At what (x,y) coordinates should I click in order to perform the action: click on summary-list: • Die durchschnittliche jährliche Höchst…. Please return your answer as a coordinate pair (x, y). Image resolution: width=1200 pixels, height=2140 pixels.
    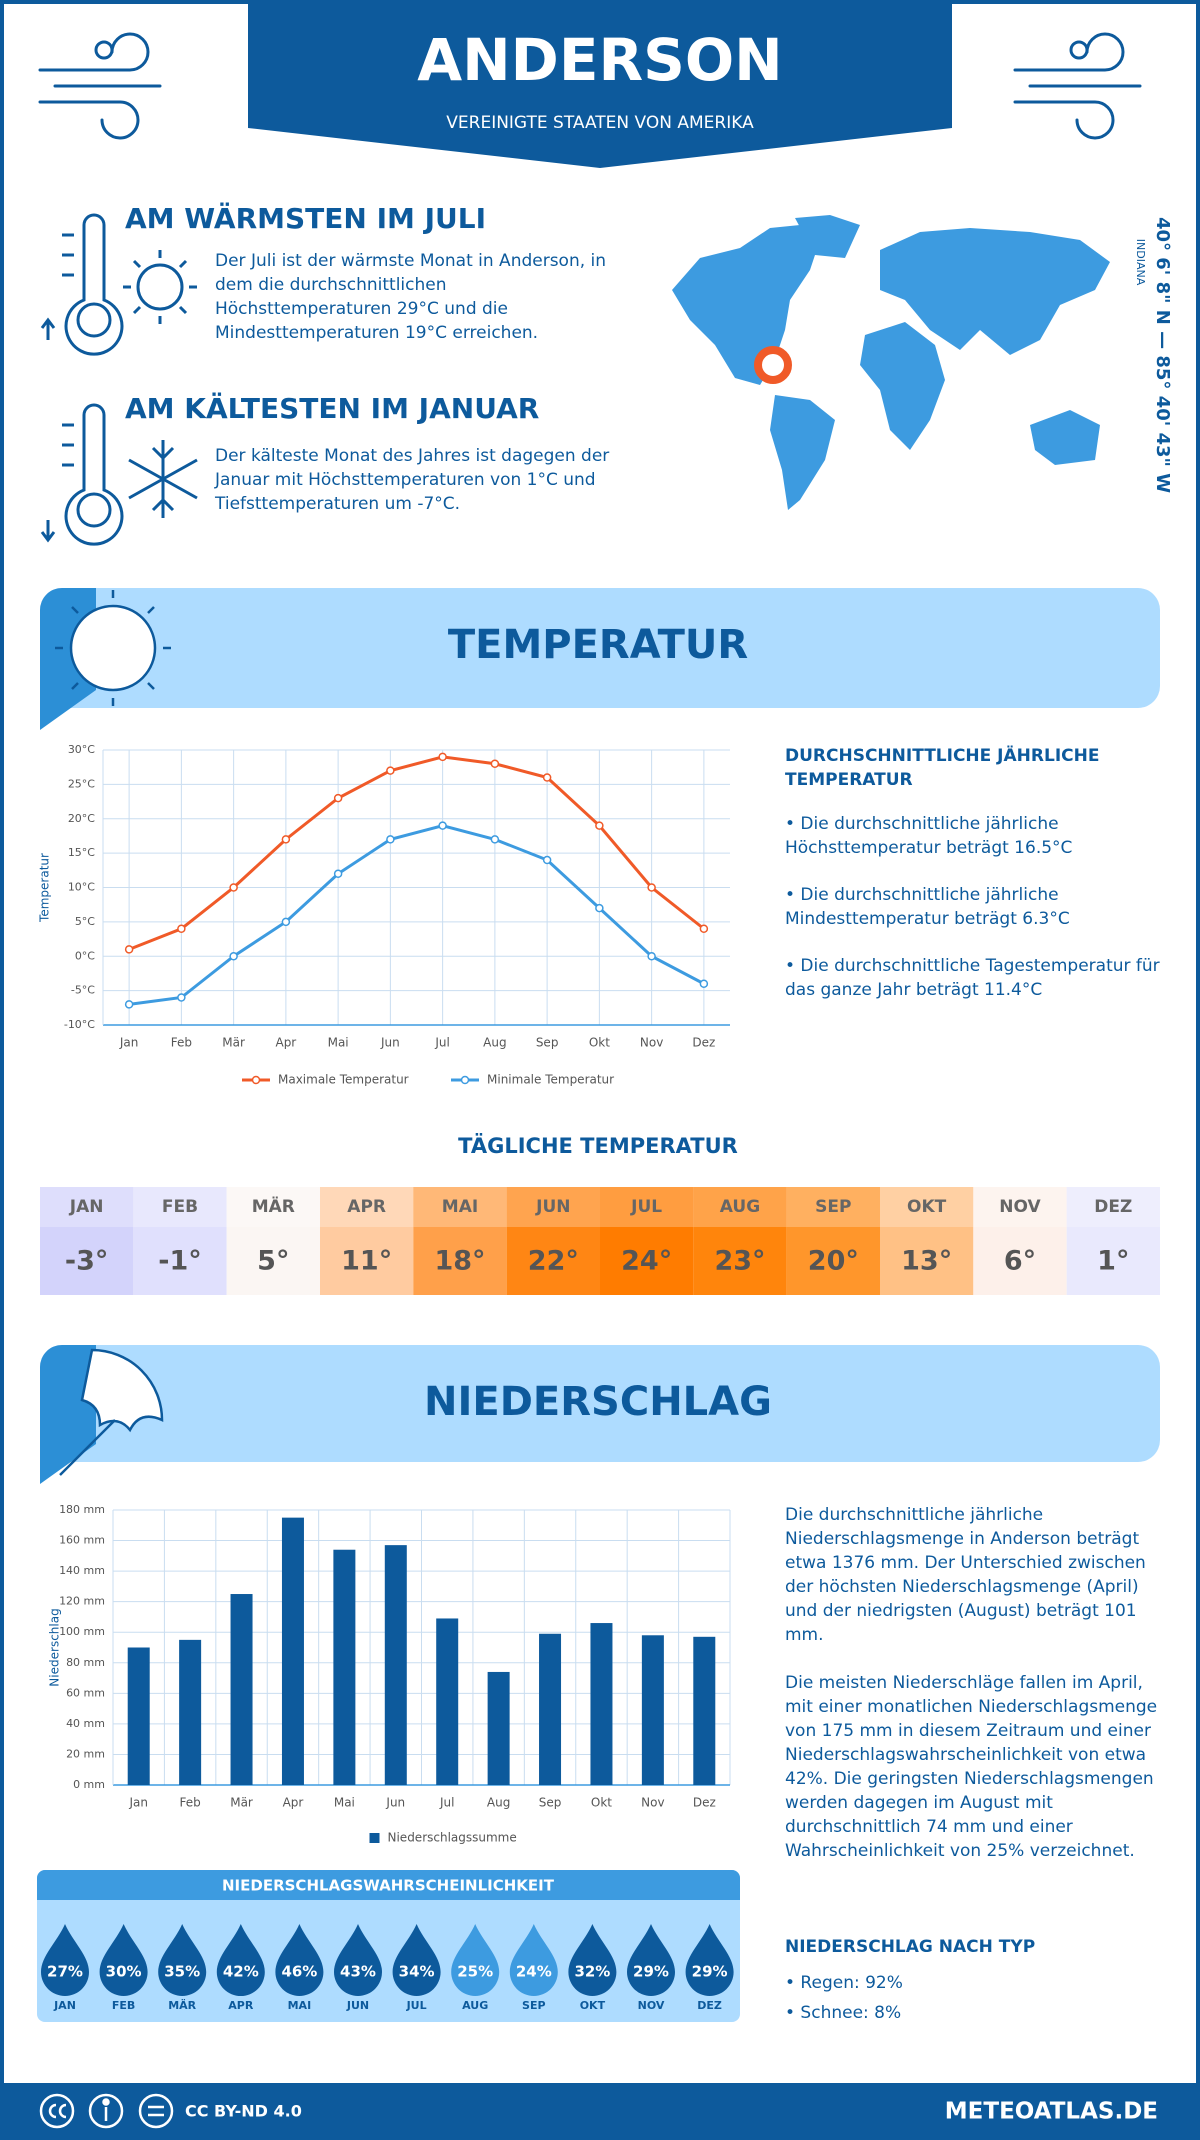
    Looking at the image, I should click on (972, 918).